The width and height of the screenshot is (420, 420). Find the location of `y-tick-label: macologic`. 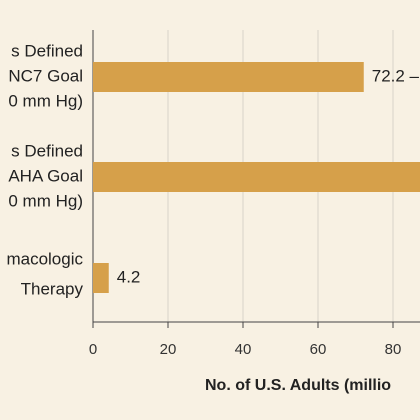

y-tick-label: macologic is located at coordinates (44, 258).